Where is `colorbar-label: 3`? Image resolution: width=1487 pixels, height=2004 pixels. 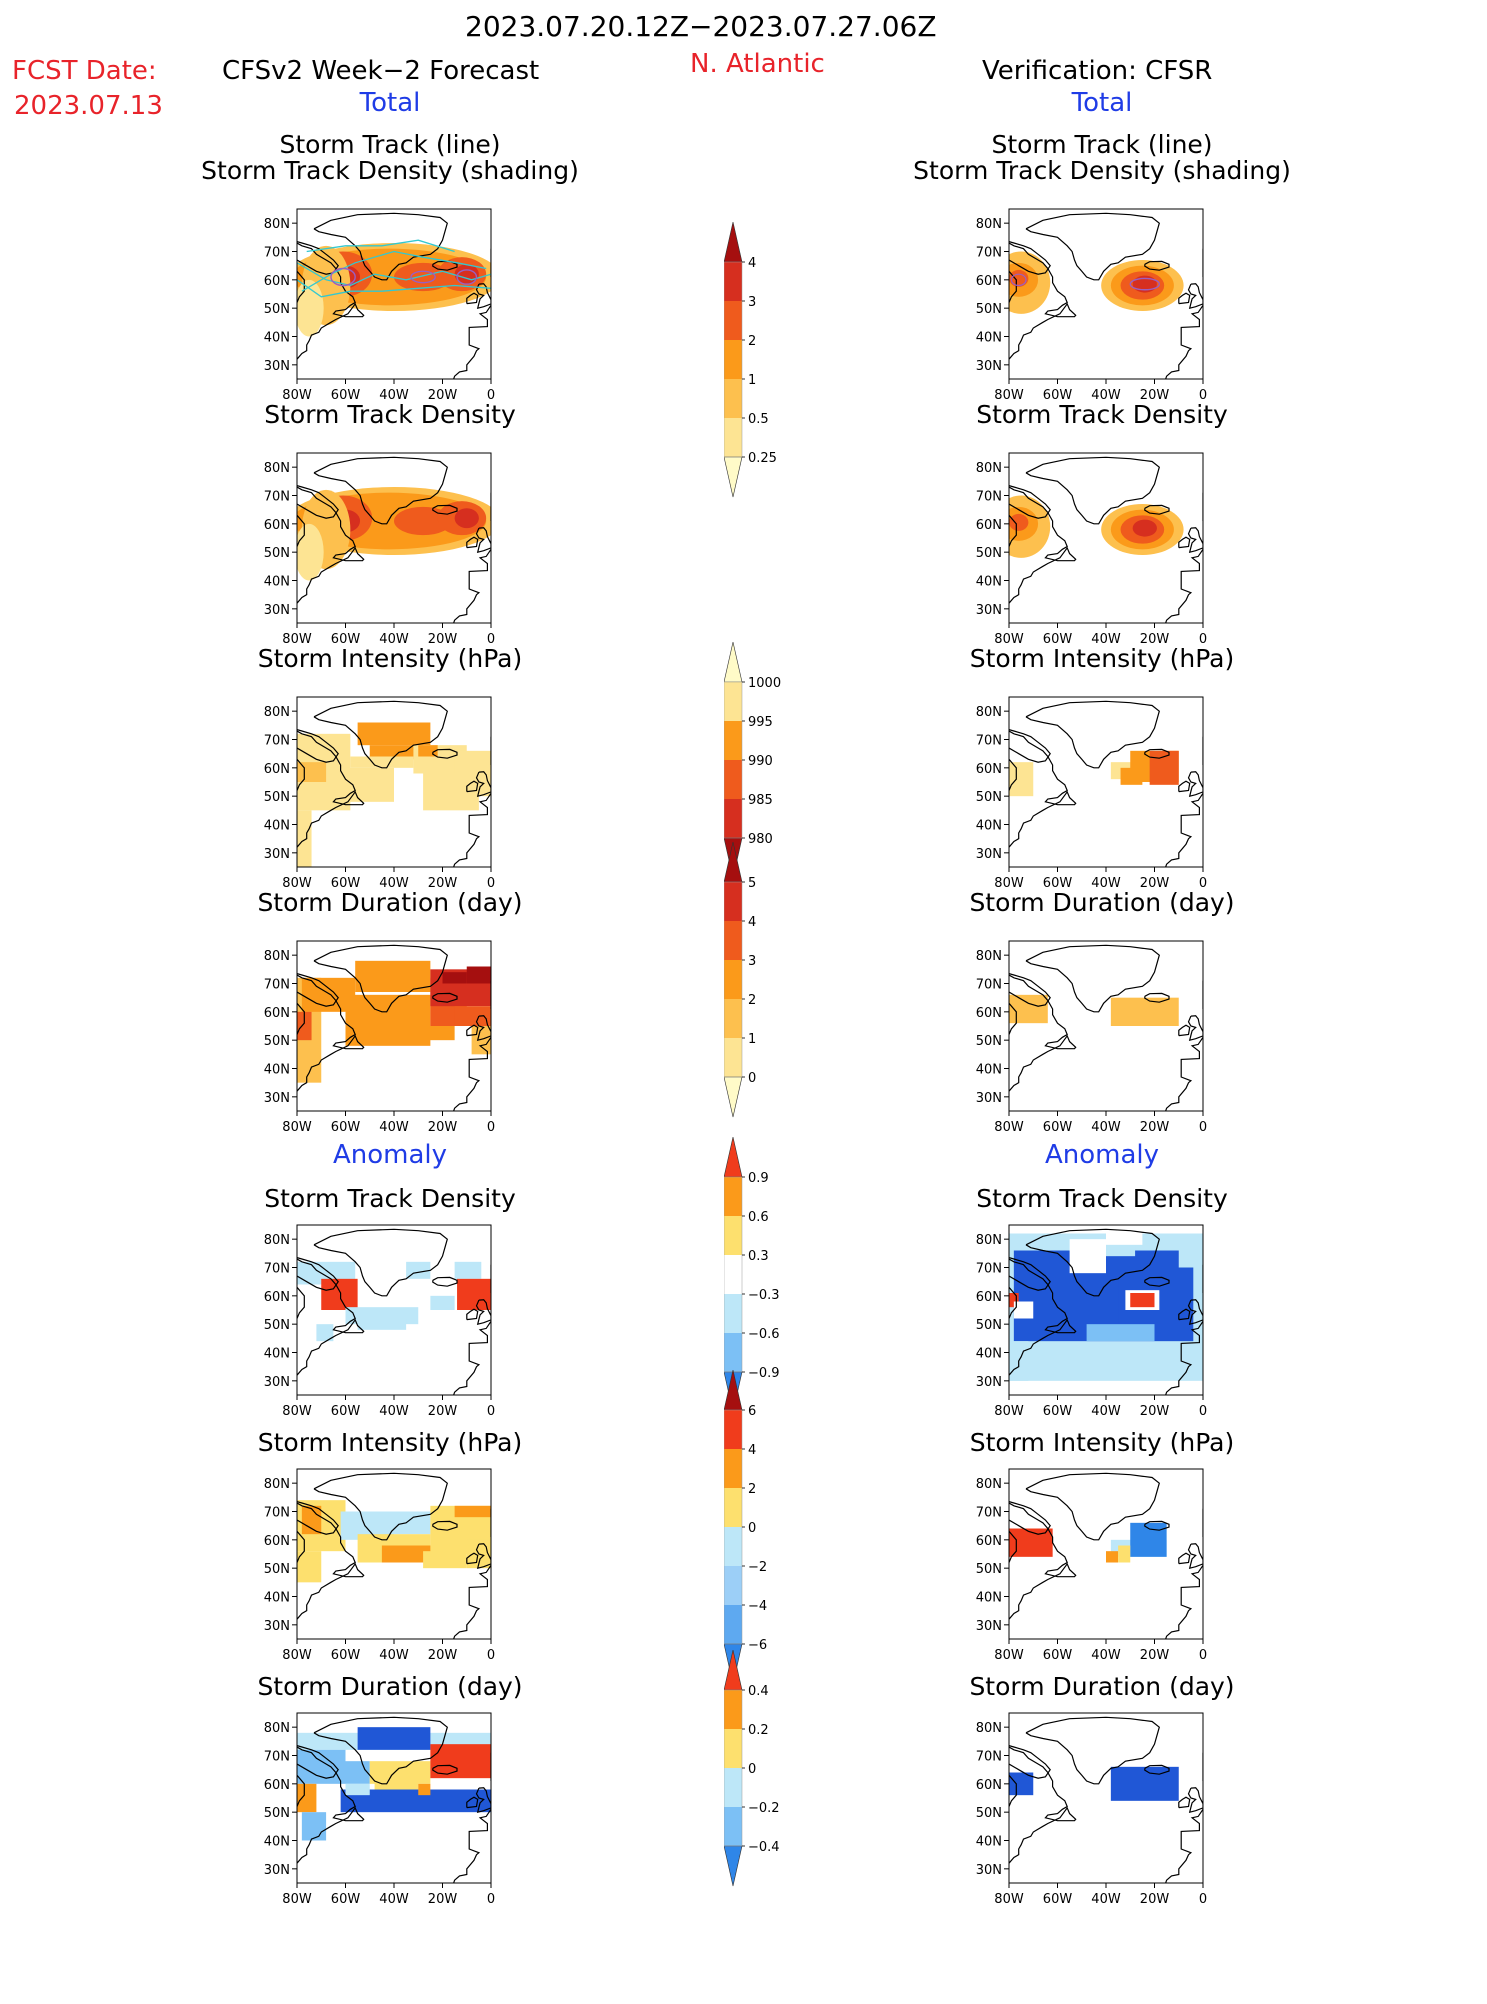
colorbar-label: 3 is located at coordinates (752, 302).